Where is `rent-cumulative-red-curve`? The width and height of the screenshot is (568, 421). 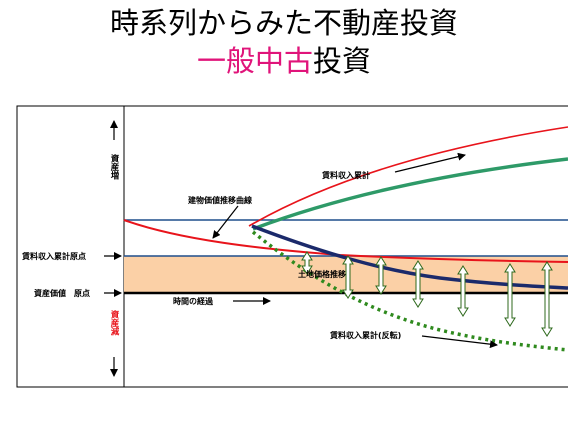
rent-cumulative-red-curve is located at coordinates (408, 176).